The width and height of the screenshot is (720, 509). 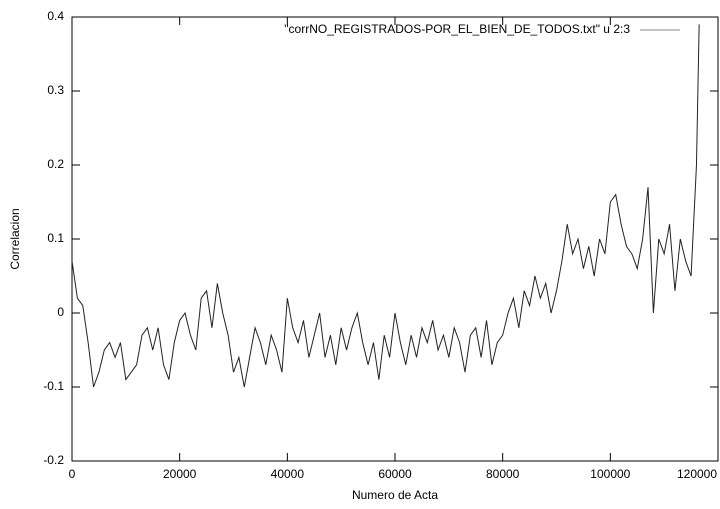 What do you see at coordinates (53, 386) in the screenshot?
I see `y-tick-label: -0.1` at bounding box center [53, 386].